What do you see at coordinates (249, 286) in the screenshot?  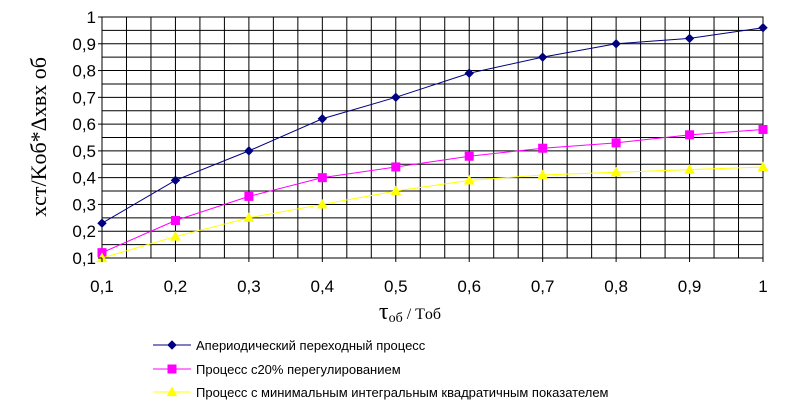 I see `x-tick-label: 0,3` at bounding box center [249, 286].